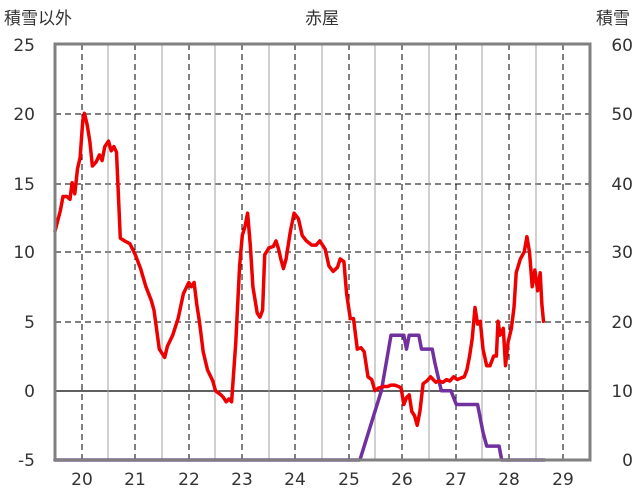 The image size is (636, 501). What do you see at coordinates (29, 323) in the screenshot?
I see `left-tick-label: 5` at bounding box center [29, 323].